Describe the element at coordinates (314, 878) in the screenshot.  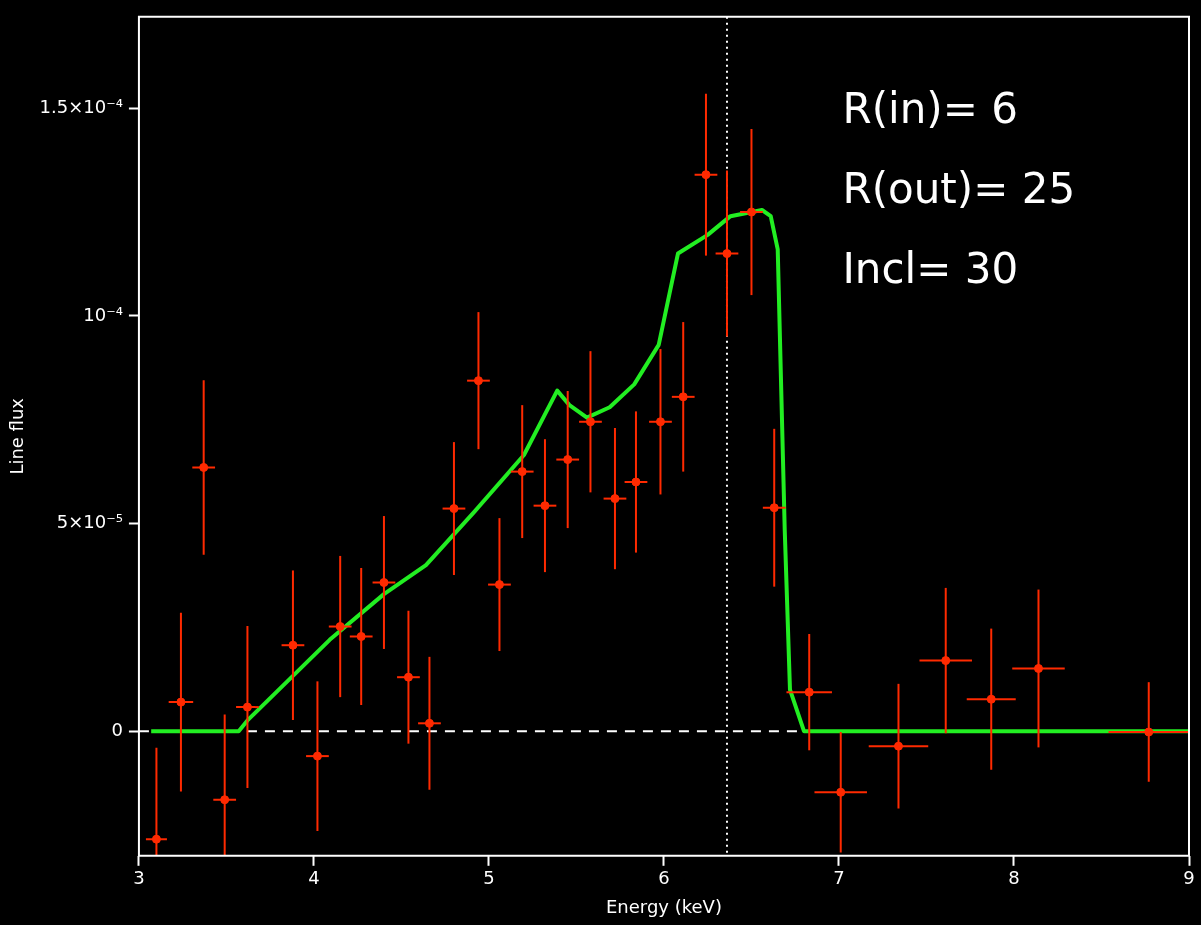
I see `x-tick-label: 4` at that location.